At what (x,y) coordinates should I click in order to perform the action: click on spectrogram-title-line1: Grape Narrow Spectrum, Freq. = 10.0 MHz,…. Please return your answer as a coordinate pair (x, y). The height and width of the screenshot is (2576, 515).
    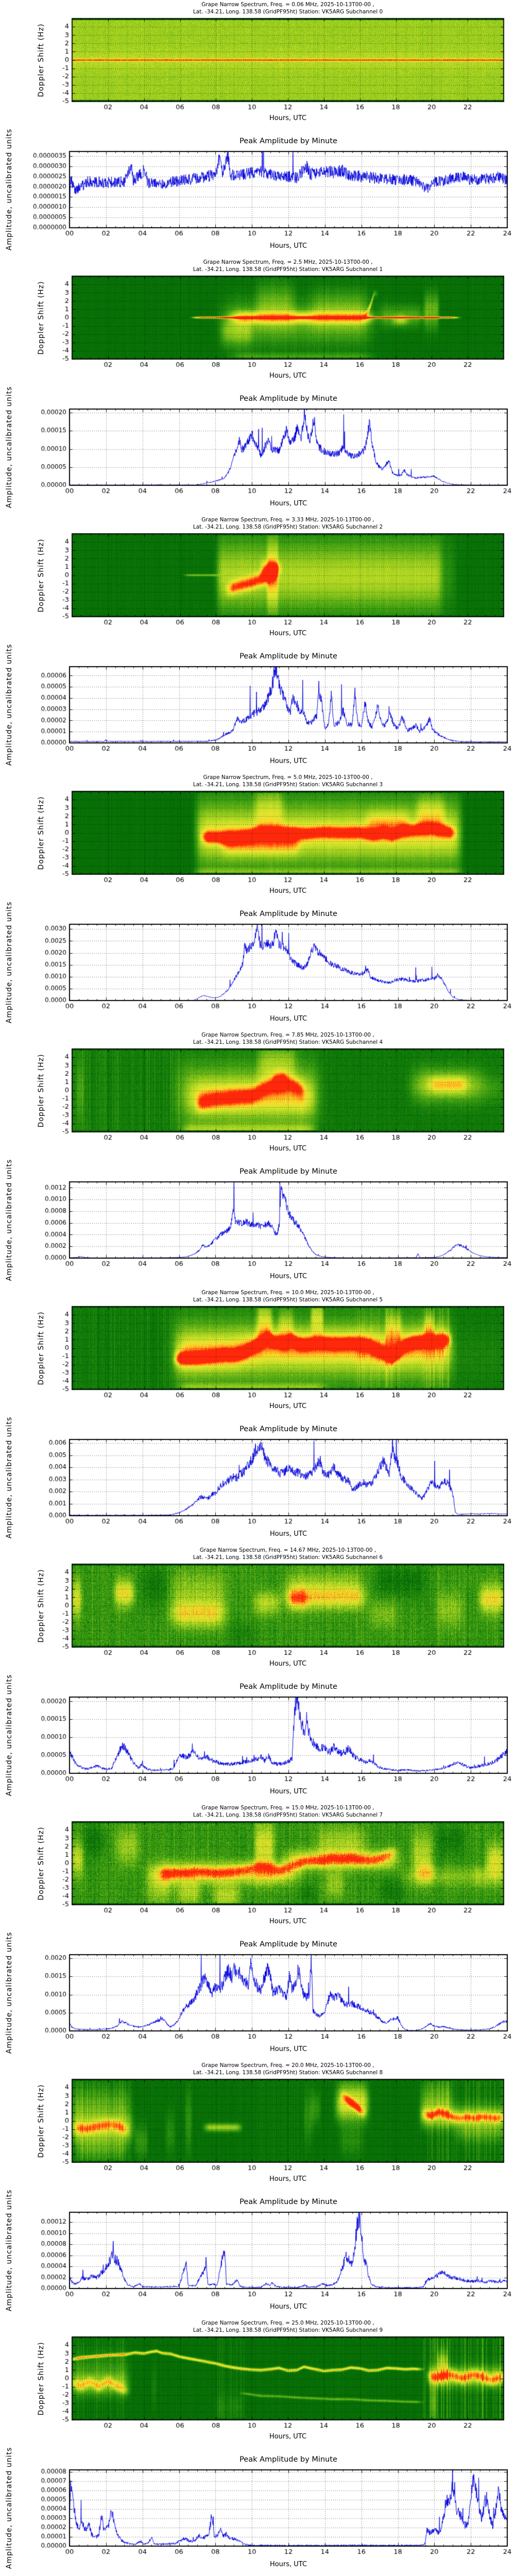
    Looking at the image, I should click on (287, 1293).